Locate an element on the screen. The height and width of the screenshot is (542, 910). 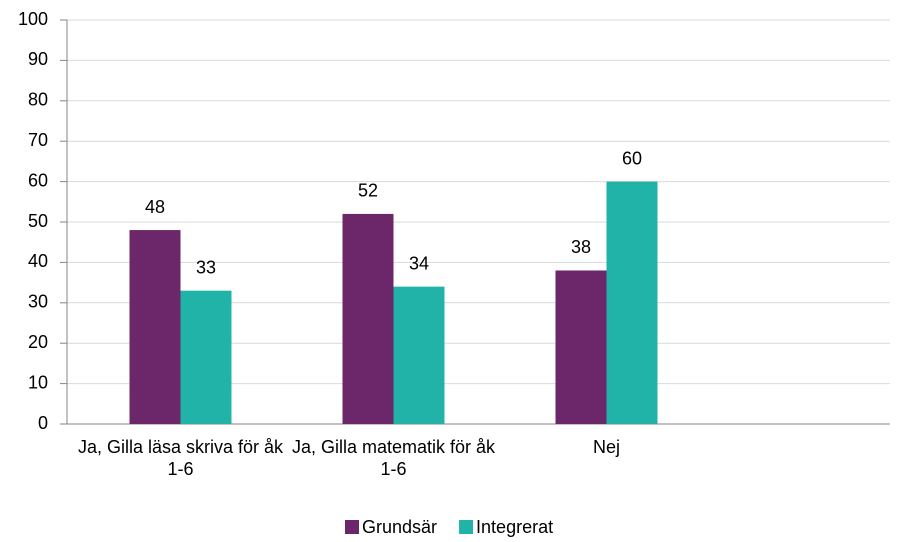
legend-label: Integrerat is located at coordinates (514, 527).